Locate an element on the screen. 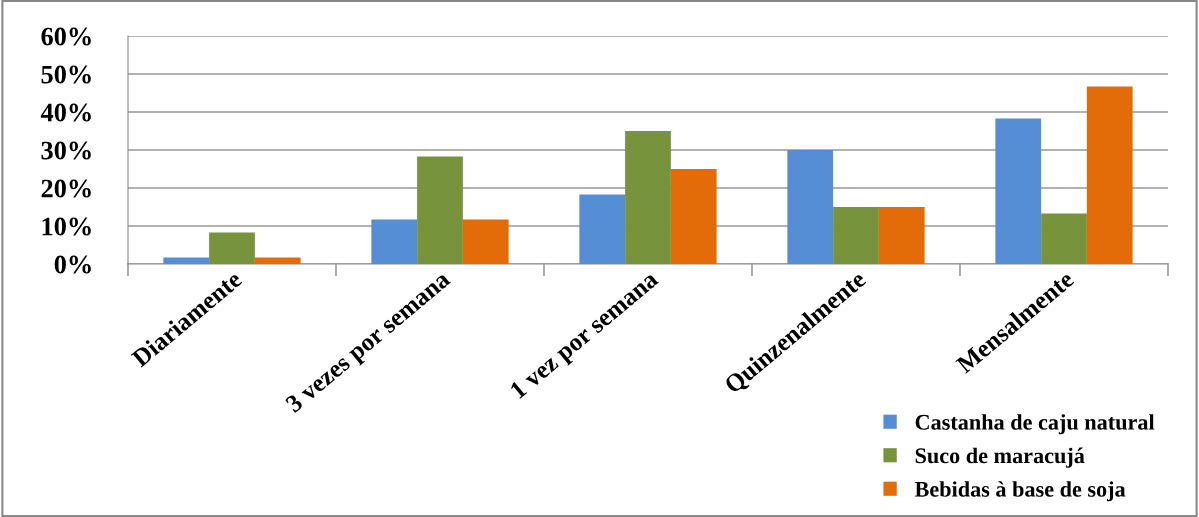 This screenshot has width=1199, height=517. legend-label: Castanha de caju natural is located at coordinates (1035, 424).